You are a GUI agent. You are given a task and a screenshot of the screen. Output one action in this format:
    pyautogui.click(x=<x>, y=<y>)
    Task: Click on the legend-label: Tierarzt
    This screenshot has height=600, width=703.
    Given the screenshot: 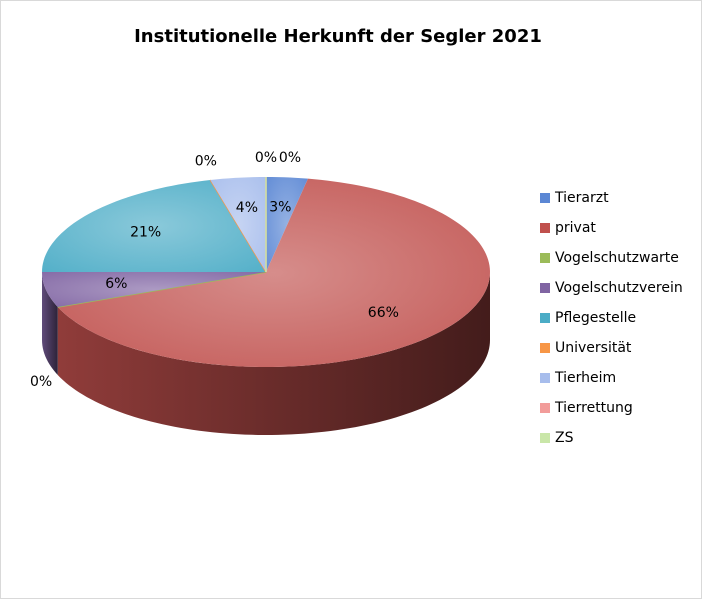 What is the action you would take?
    pyautogui.click(x=581, y=198)
    